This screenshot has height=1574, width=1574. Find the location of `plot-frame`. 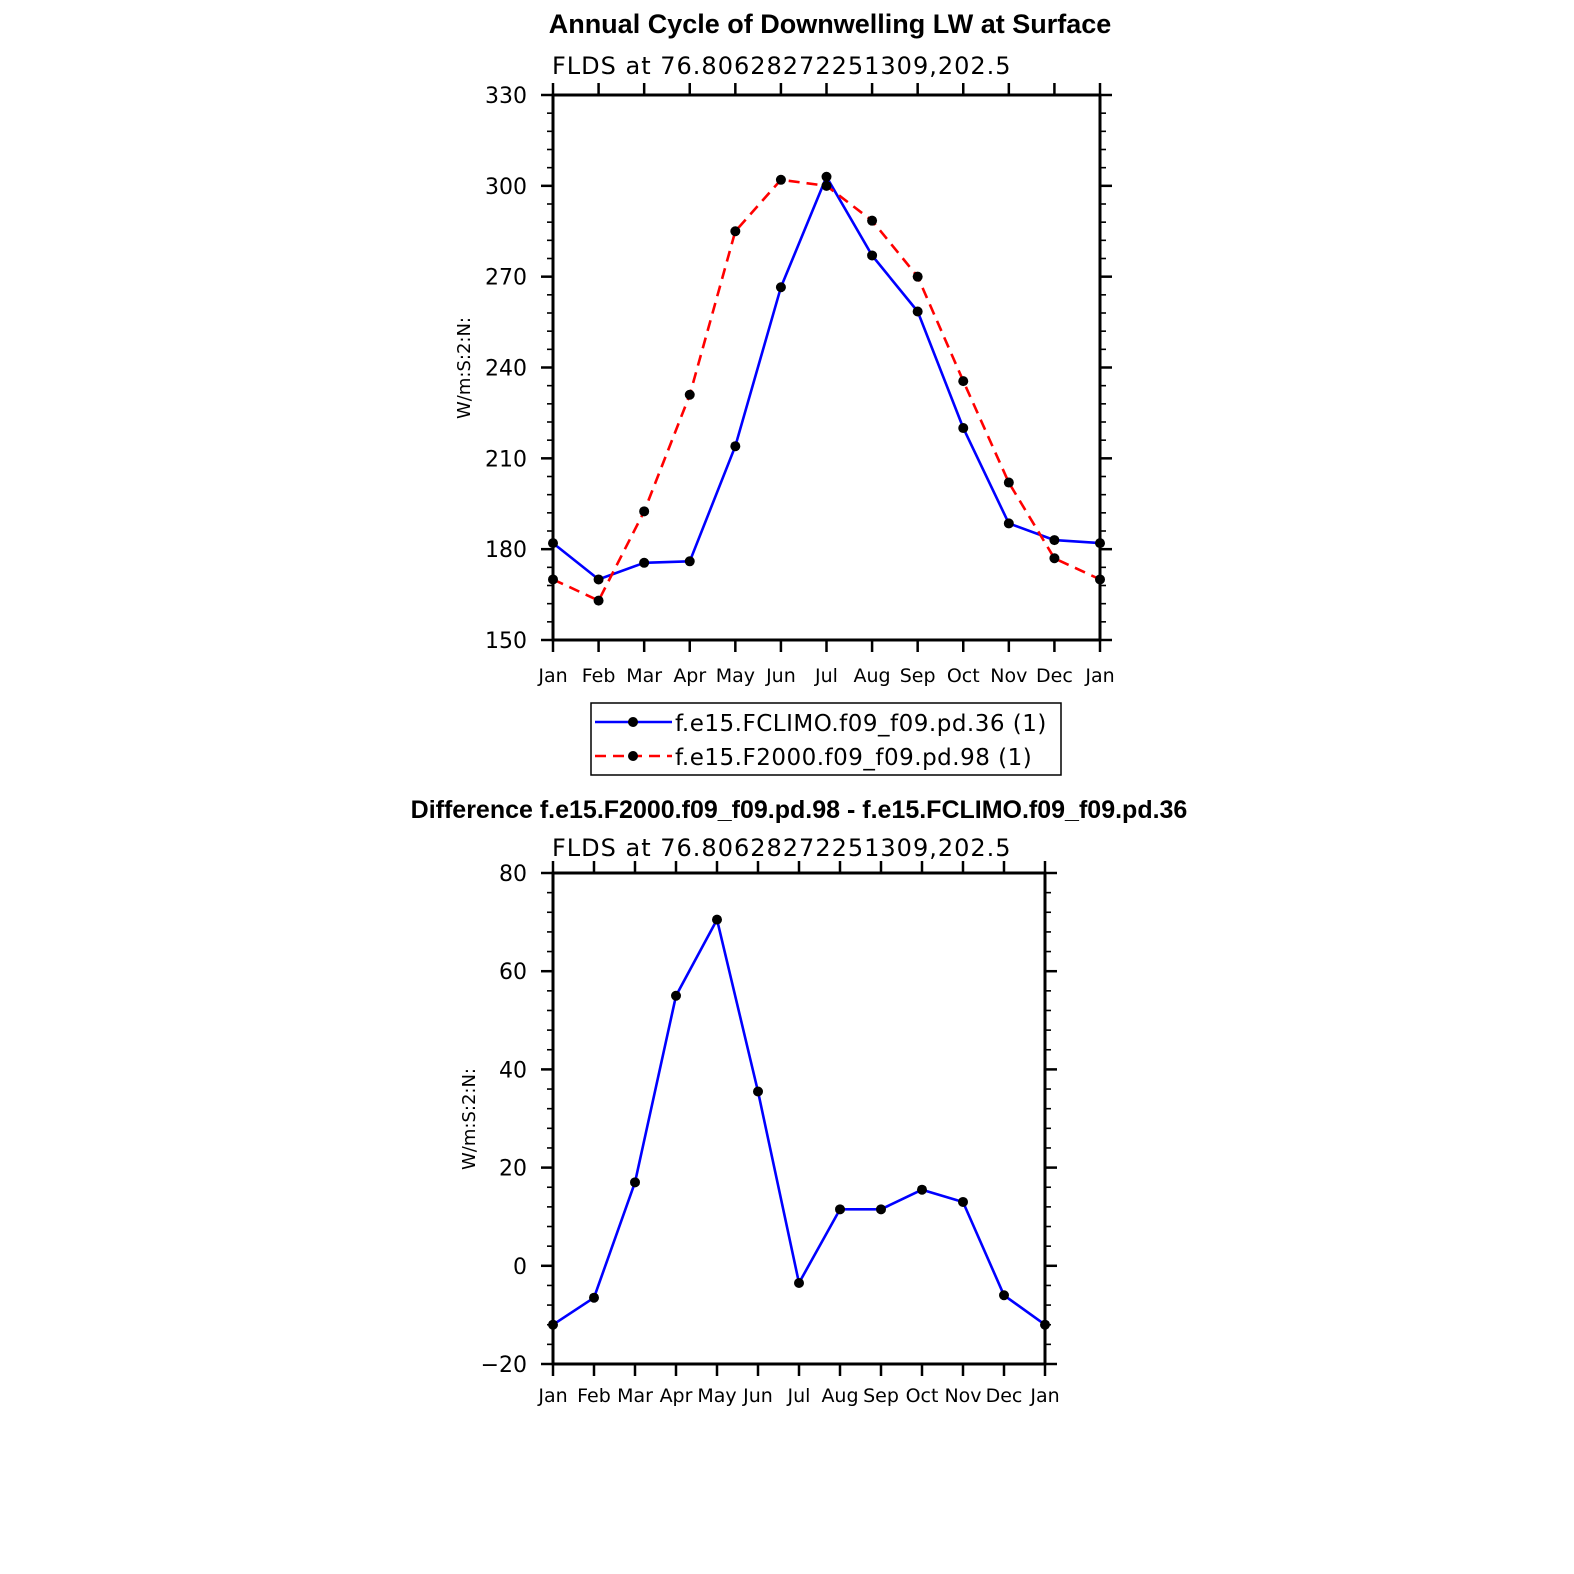

plot-frame is located at coordinates (799, 1118).